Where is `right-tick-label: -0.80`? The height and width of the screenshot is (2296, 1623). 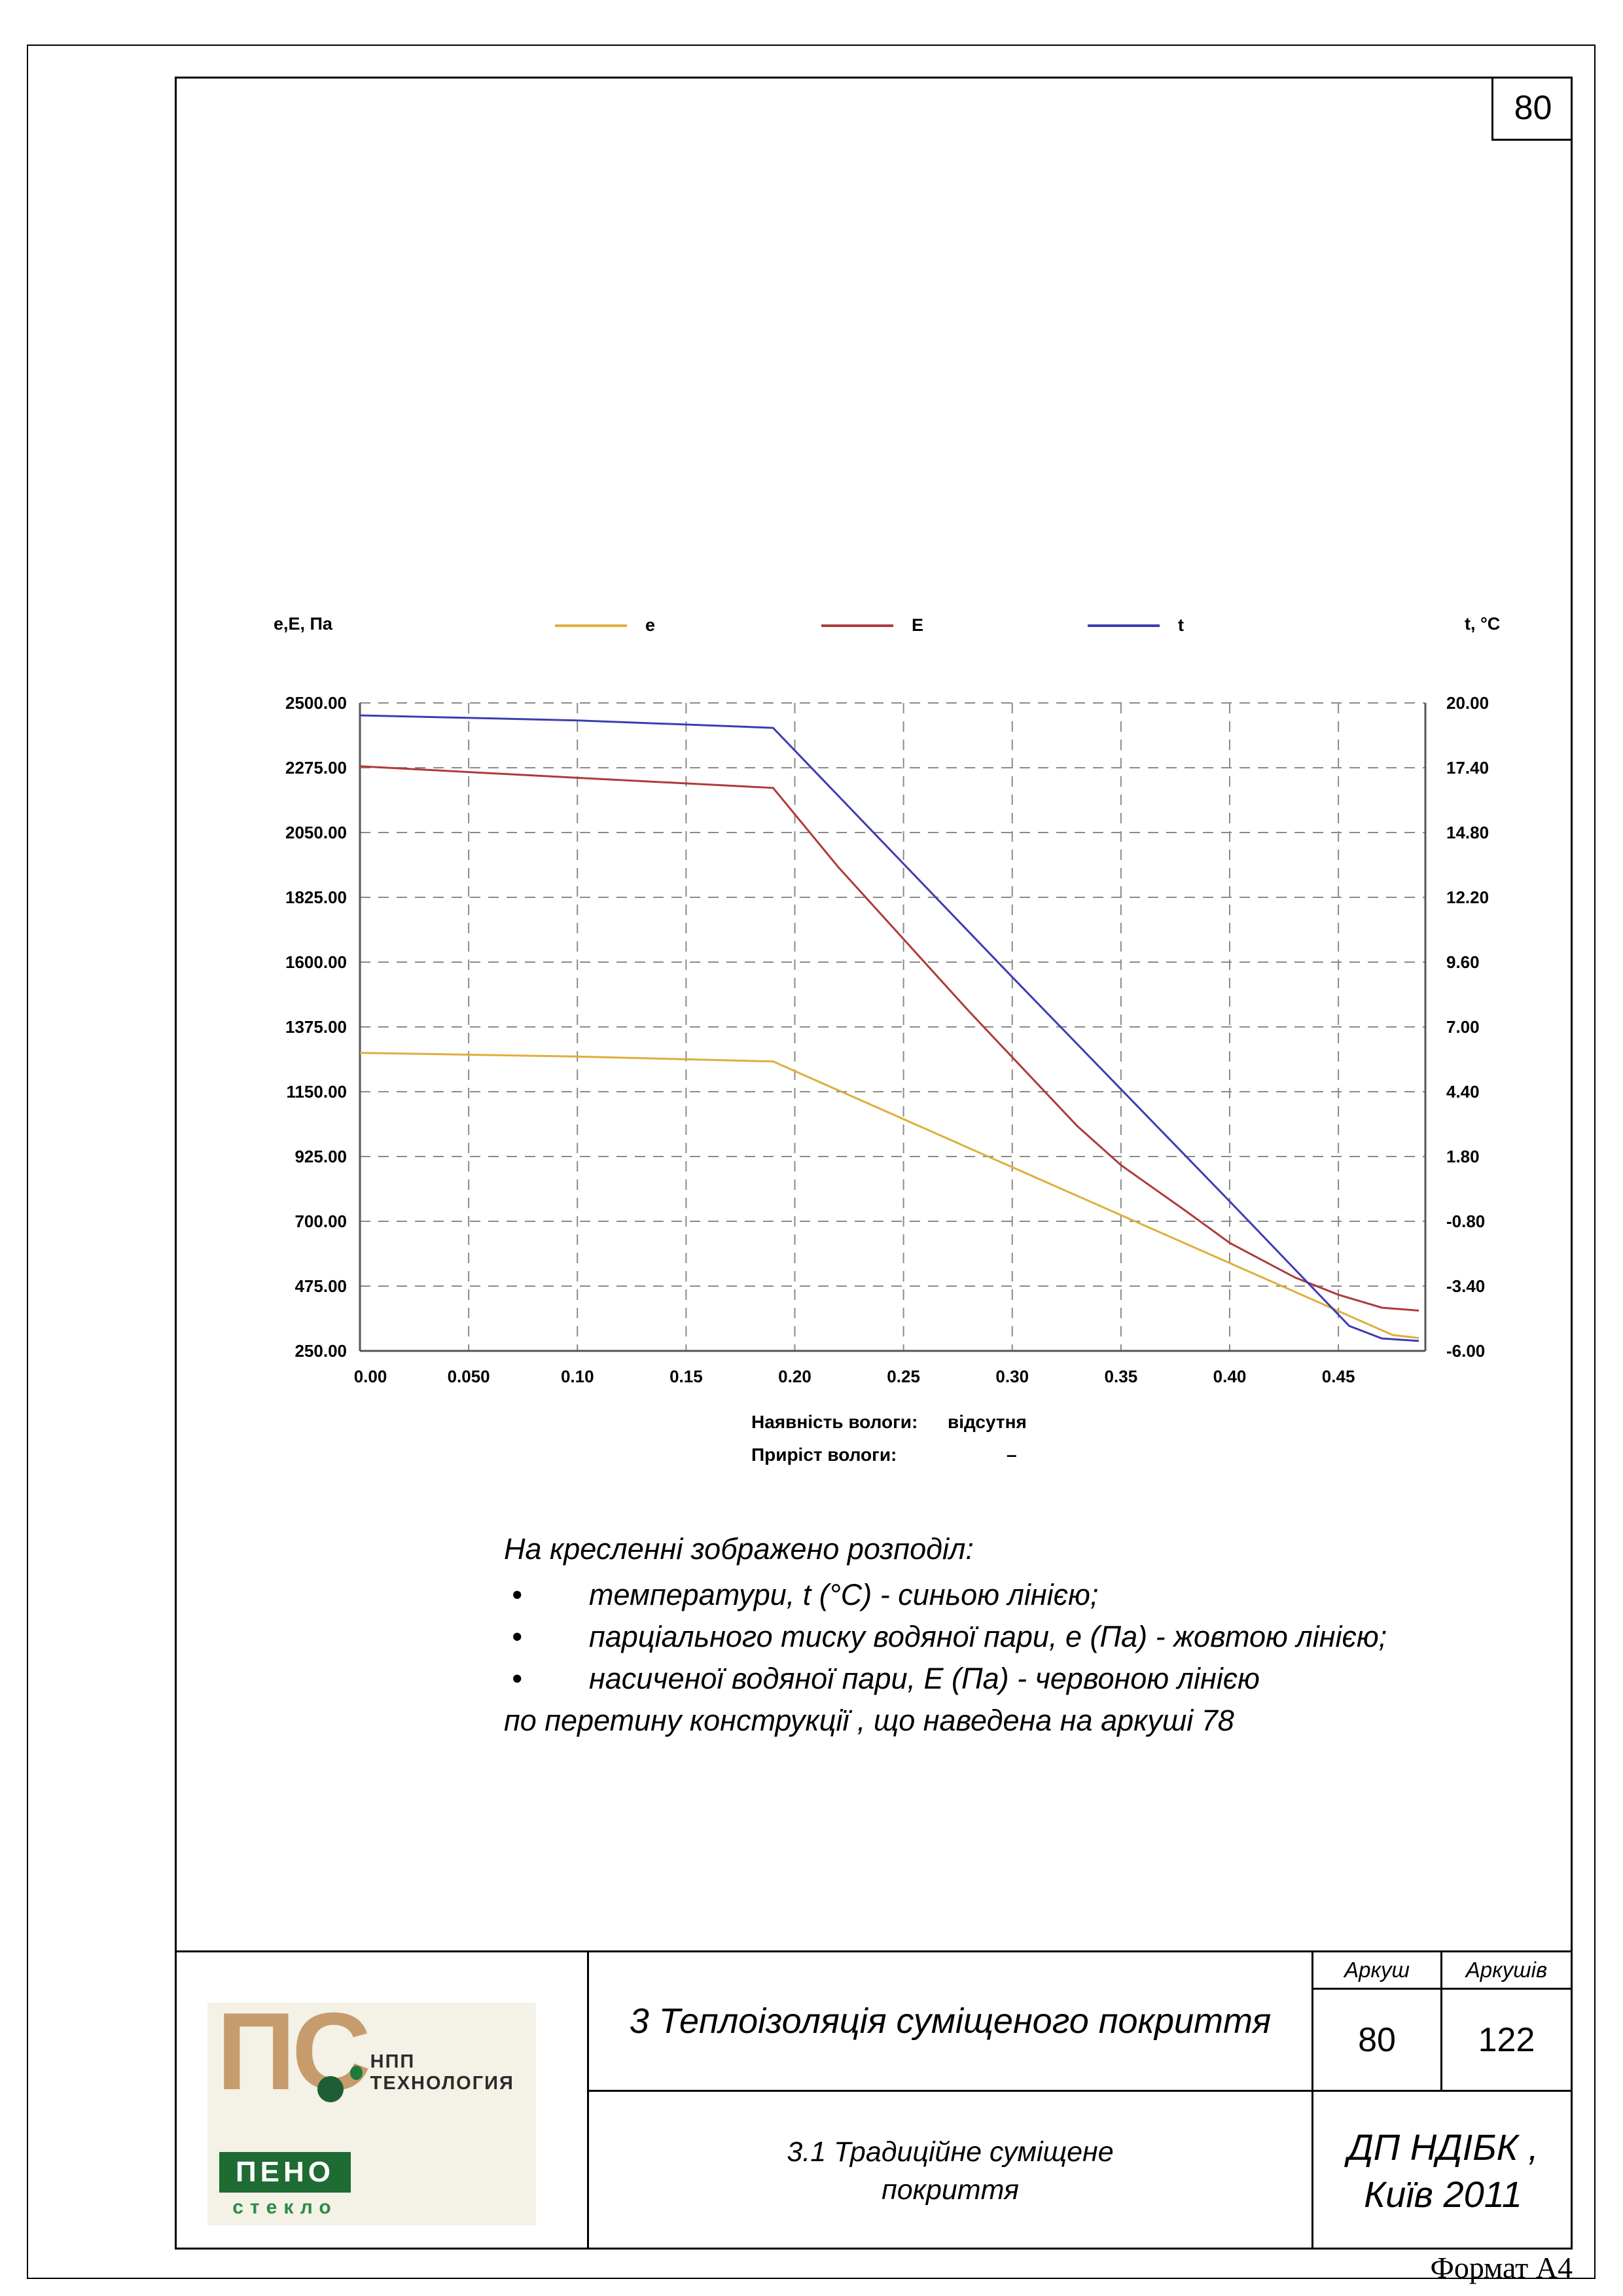 right-tick-label: -0.80 is located at coordinates (1465, 1221).